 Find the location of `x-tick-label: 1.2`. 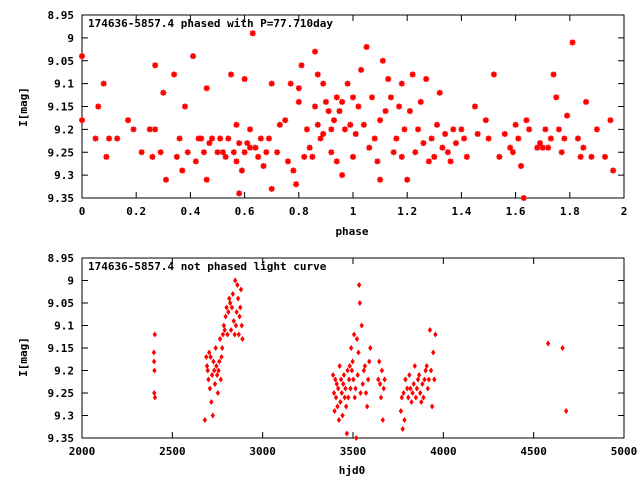

x-tick-label: 1.2 is located at coordinates (407, 211).